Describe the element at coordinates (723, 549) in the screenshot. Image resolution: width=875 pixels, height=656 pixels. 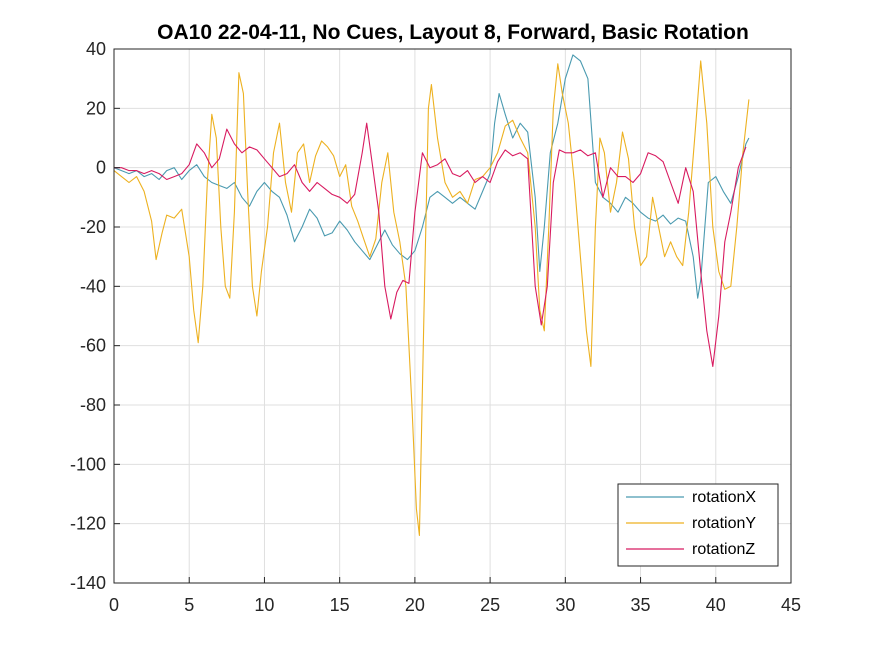
I see `legend-label-rotationZ: rotationZ` at that location.